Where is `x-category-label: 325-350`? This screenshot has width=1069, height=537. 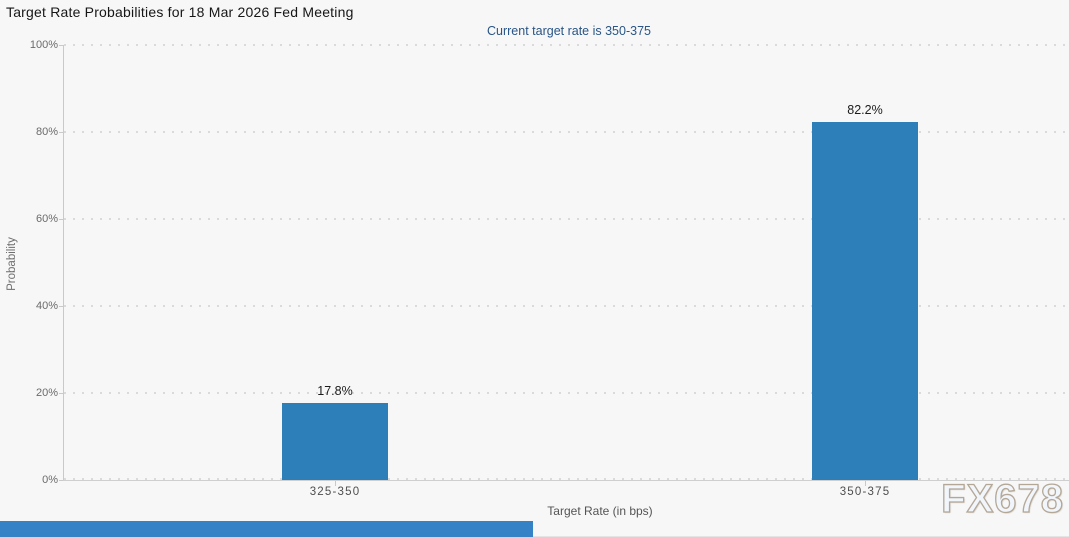 x-category-label: 325-350 is located at coordinates (335, 492).